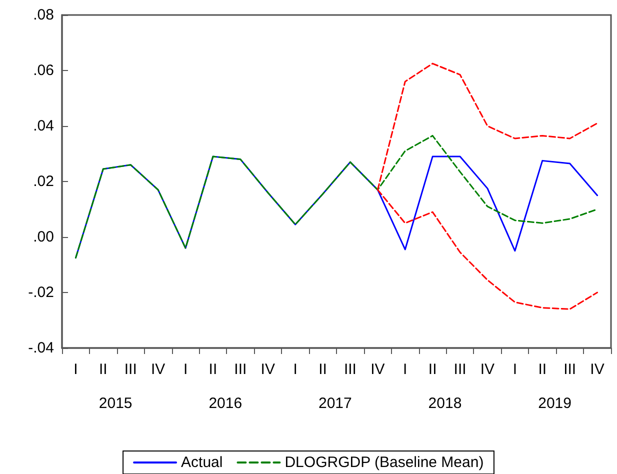 The height and width of the screenshot is (474, 617). What do you see at coordinates (43, 237) in the screenshot?
I see `y-tick-label: .00` at bounding box center [43, 237].